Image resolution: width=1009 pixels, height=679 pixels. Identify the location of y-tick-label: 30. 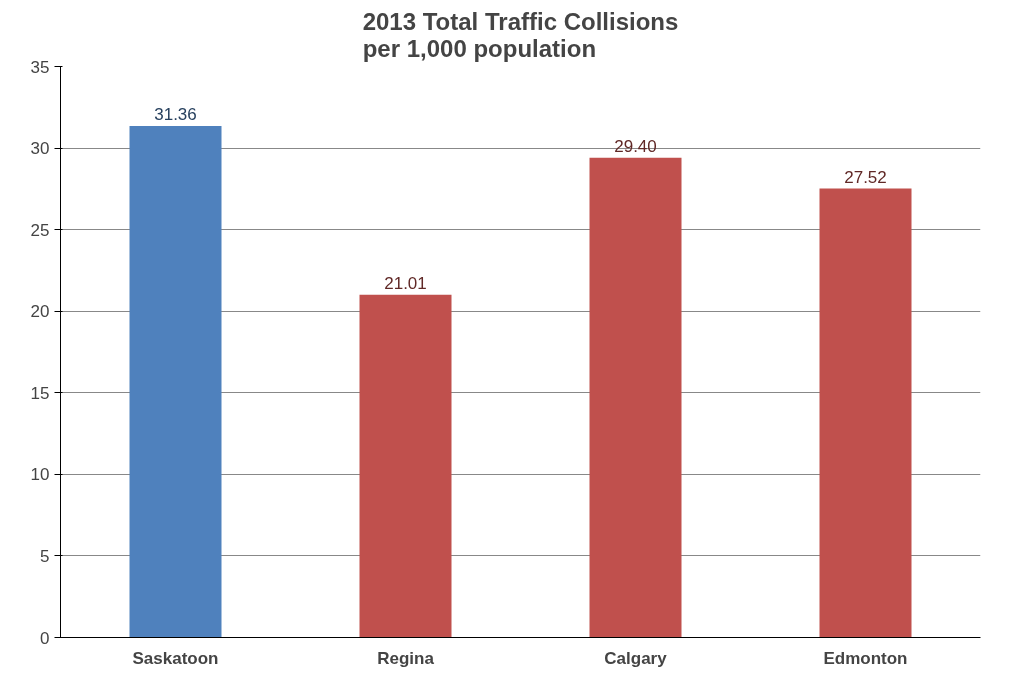
(40, 149).